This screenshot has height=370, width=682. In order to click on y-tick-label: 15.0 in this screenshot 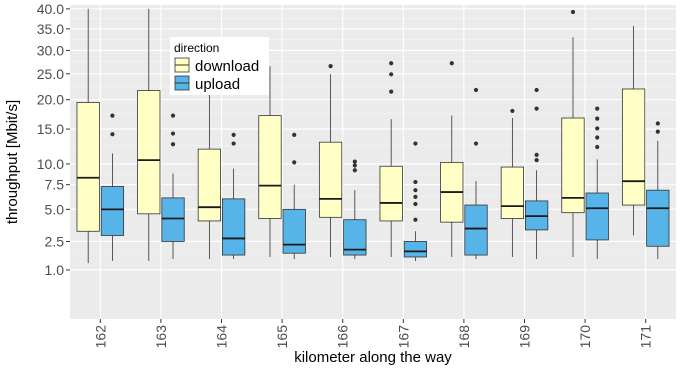, I will do `click(50, 129)`.